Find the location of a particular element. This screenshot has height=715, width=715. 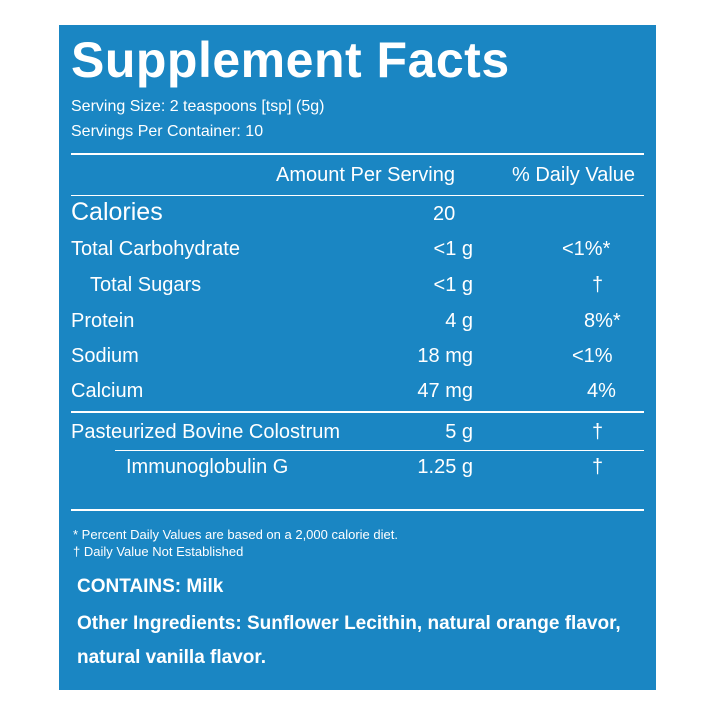

supplement-label-colostrum: Pasteurized Bovine Colostrum is located at coordinates (206, 432).